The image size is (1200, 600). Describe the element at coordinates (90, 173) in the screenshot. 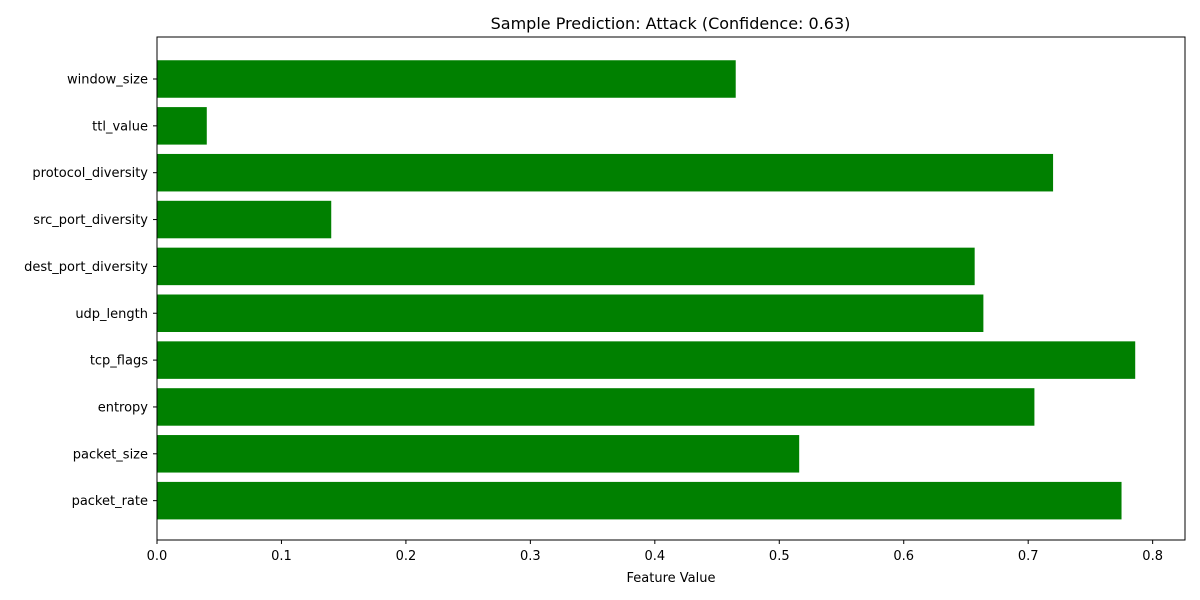

I see `y-tick-label: protocol_diversity` at that location.